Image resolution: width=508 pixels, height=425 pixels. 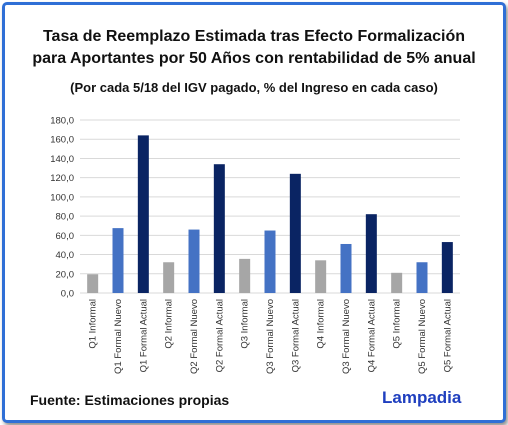 What do you see at coordinates (93, 324) in the screenshot?
I see `x-tick-label: Q1 Informal` at bounding box center [93, 324].